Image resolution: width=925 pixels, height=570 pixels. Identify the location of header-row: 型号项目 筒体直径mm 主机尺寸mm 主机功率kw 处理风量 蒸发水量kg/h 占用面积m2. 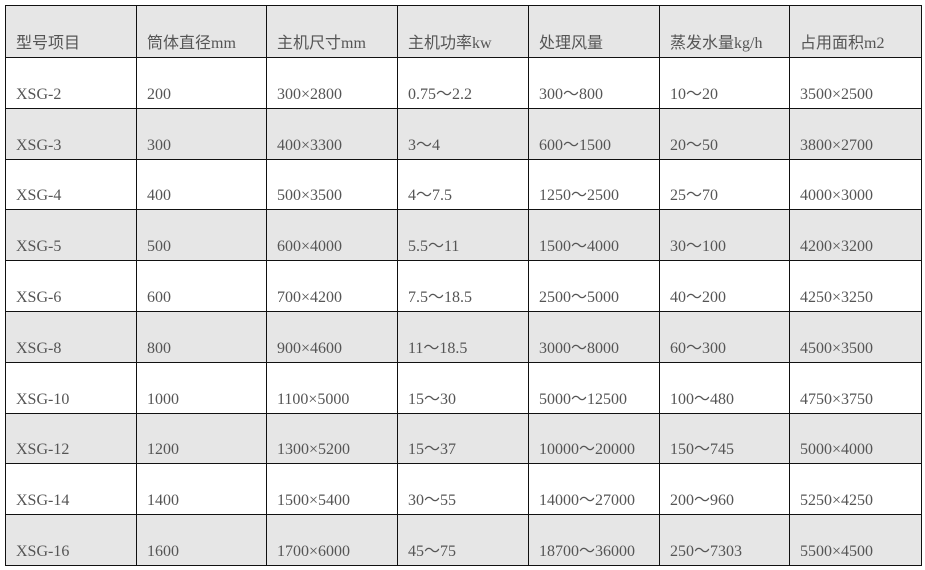
(463, 31).